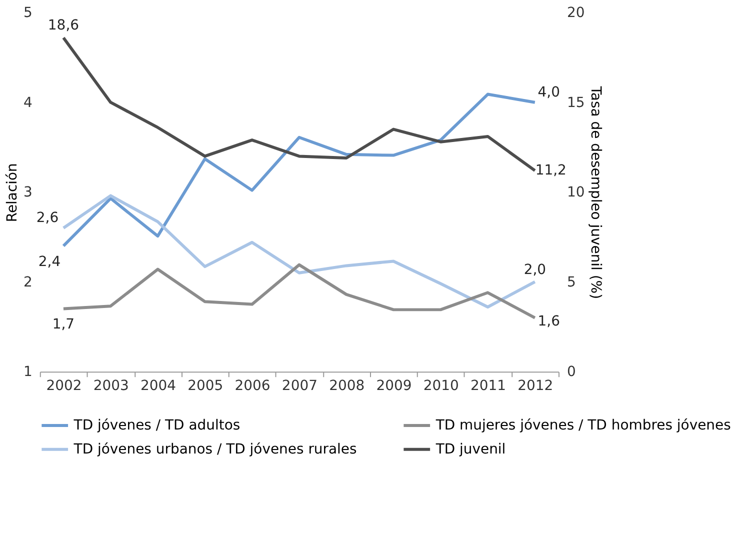 The height and width of the screenshot is (537, 737). I want to click on x-tick-label: 2010, so click(441, 386).